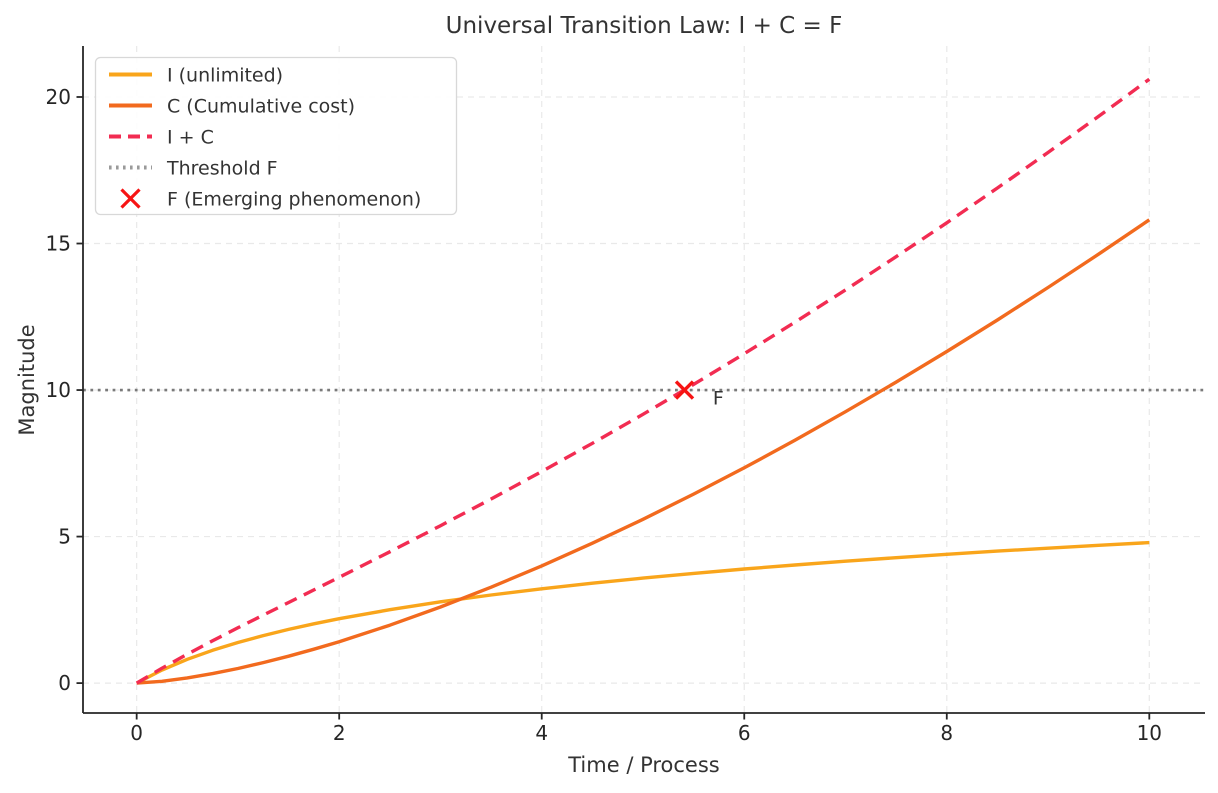  I want to click on legend-item-3: Threshold F, so click(193, 169).